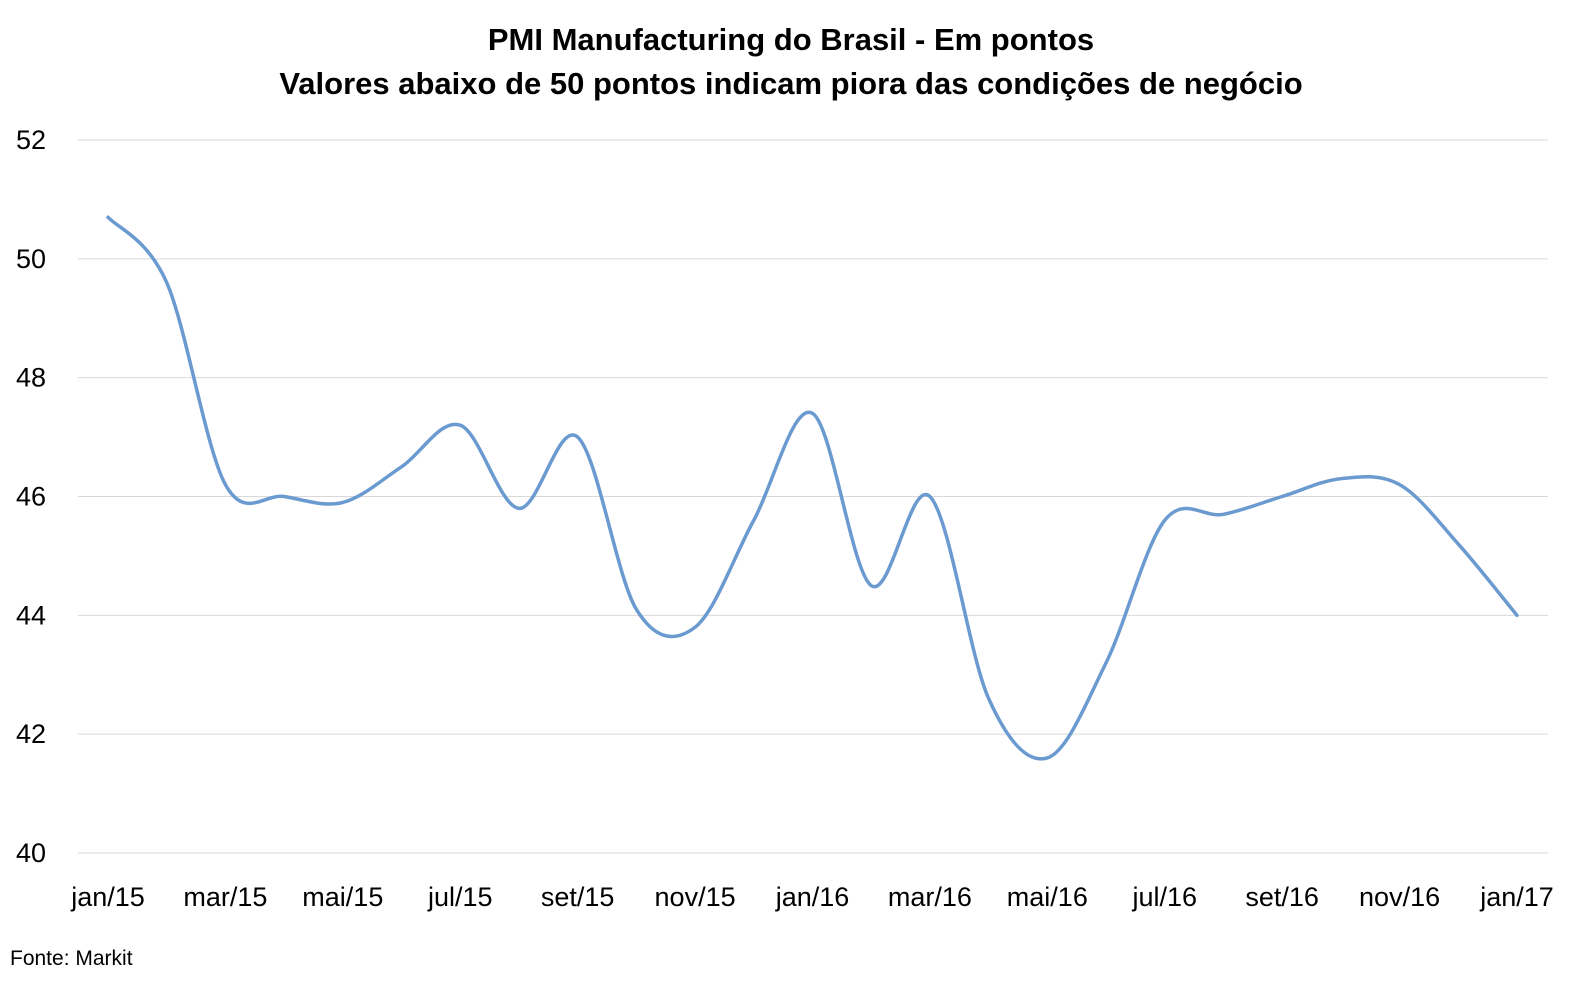 This screenshot has height=986, width=1582. I want to click on x-tick-label: jan/17, so click(1516, 897).